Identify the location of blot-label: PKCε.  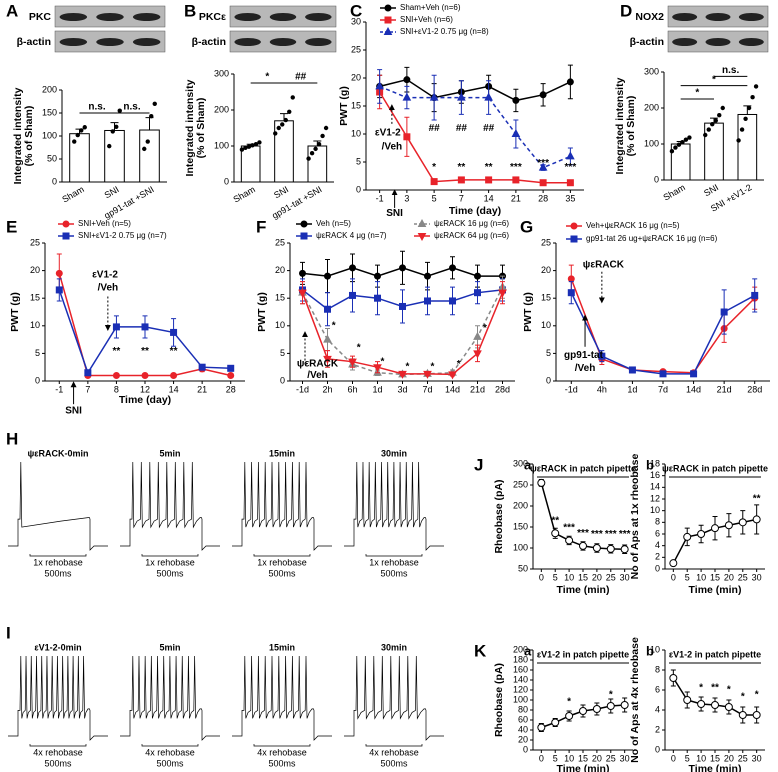
(212, 17).